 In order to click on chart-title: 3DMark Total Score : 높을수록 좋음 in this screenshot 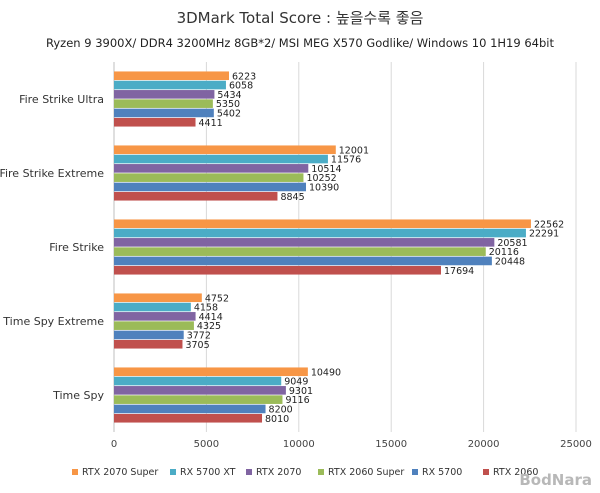, I will do `click(300, 18)`.